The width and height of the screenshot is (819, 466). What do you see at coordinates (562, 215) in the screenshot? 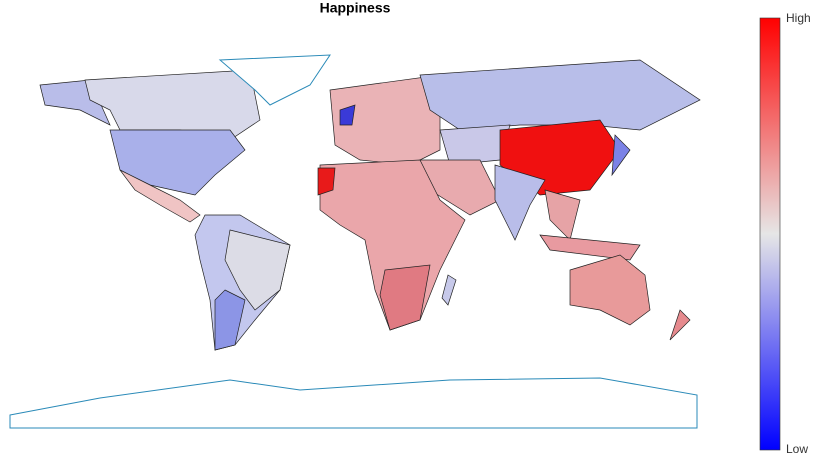
I see `southeast-asia` at bounding box center [562, 215].